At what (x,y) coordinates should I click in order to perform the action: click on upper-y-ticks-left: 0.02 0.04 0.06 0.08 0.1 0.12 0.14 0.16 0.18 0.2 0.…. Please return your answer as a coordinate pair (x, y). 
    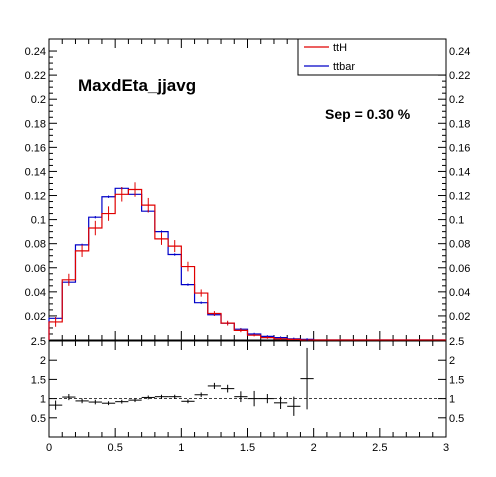
    Looking at the image, I should click on (41, 190).